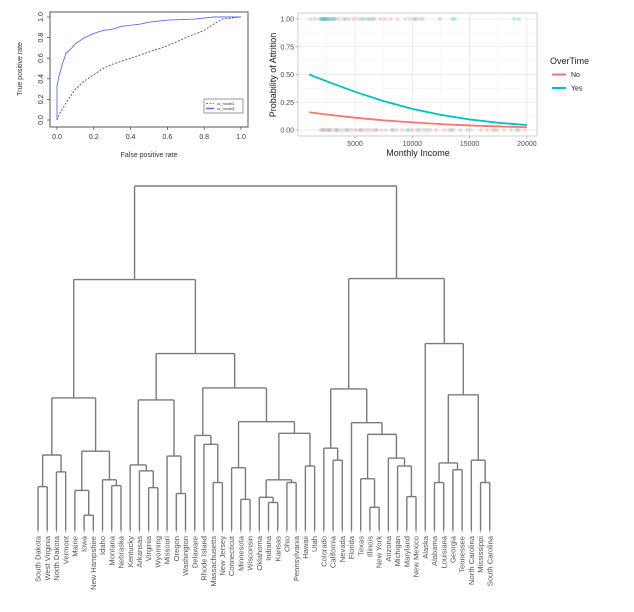 This screenshot has width=634, height=612. I want to click on roc-legend-box, so click(223, 106).